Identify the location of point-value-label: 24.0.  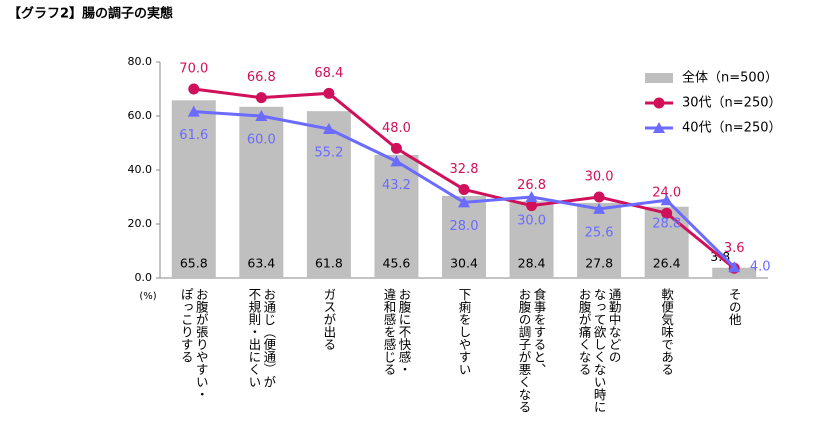
(666, 193).